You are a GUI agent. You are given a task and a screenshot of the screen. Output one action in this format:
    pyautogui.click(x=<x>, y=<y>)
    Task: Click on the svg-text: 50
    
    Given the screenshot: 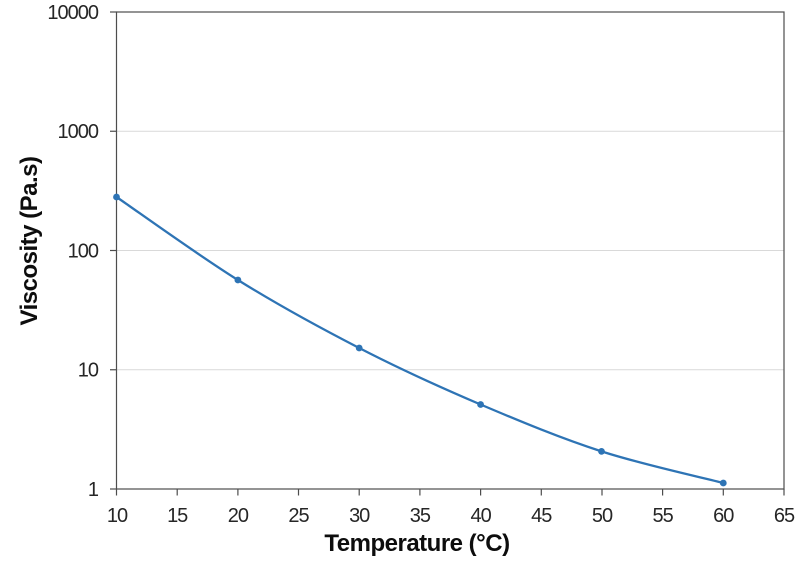 What is the action you would take?
    pyautogui.click(x=602, y=516)
    